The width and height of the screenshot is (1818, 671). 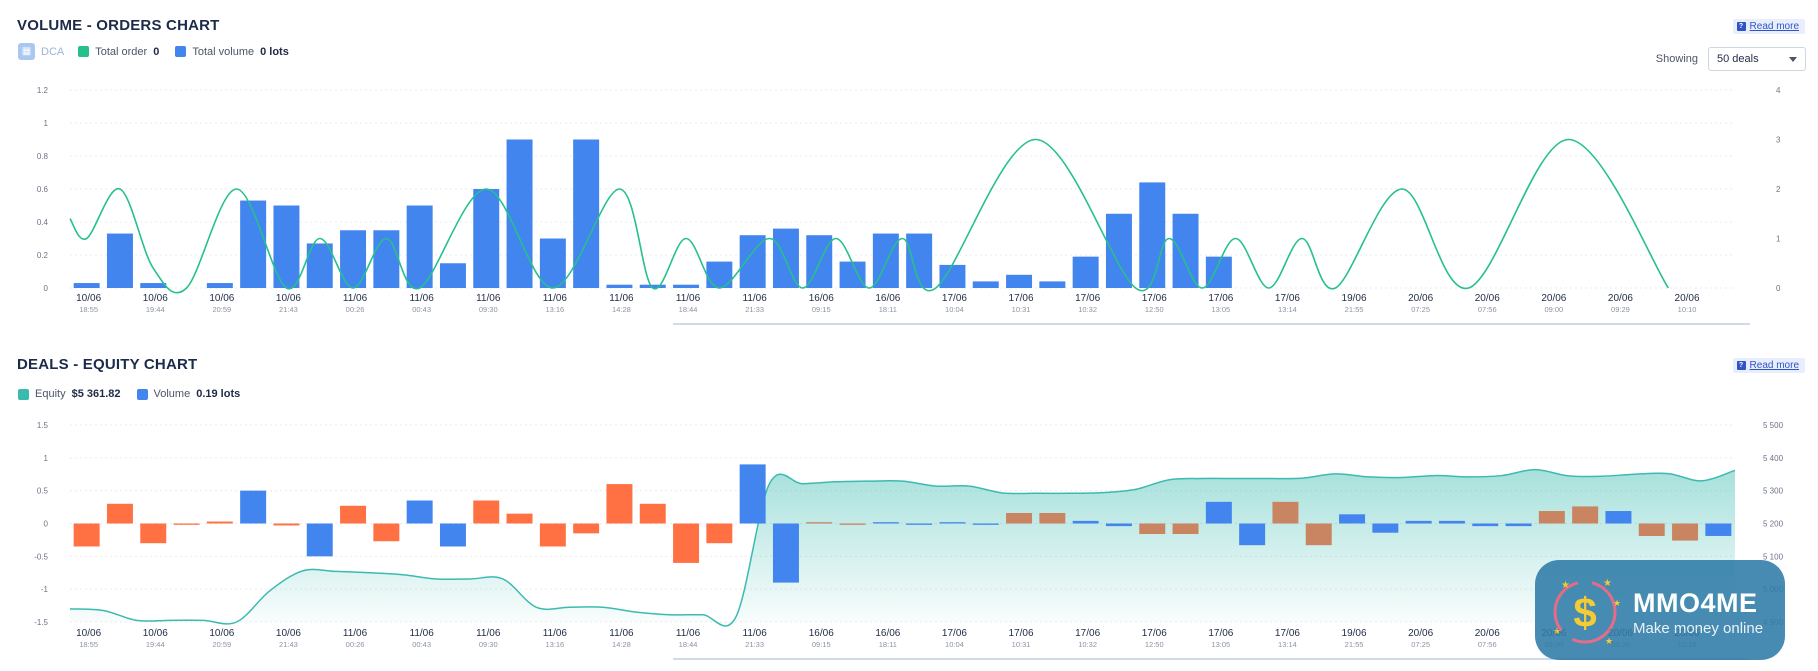 What do you see at coordinates (1487, 644) in the screenshot?
I see `x-tick-time: 07:56` at bounding box center [1487, 644].